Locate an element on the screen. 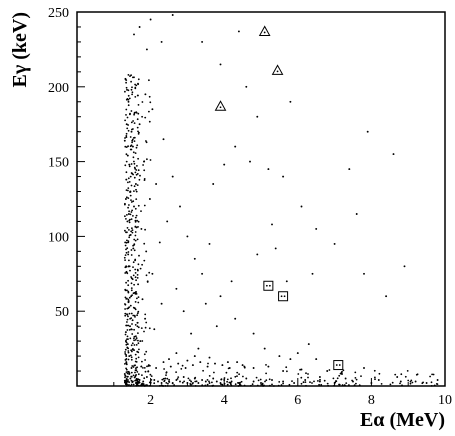  square-marker-dot is located at coordinates (339, 365).